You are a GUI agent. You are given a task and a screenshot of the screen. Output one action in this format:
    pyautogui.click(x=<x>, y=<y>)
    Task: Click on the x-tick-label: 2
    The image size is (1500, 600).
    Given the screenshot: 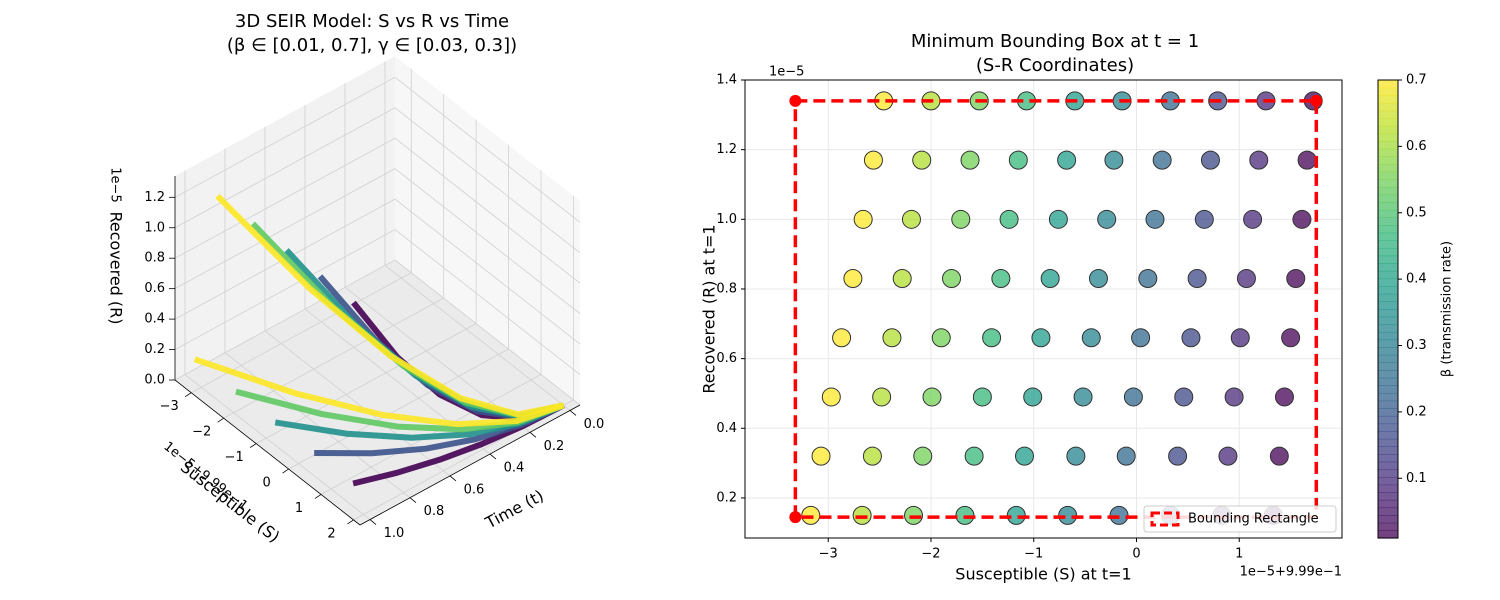 What is the action you would take?
    pyautogui.click(x=331, y=533)
    